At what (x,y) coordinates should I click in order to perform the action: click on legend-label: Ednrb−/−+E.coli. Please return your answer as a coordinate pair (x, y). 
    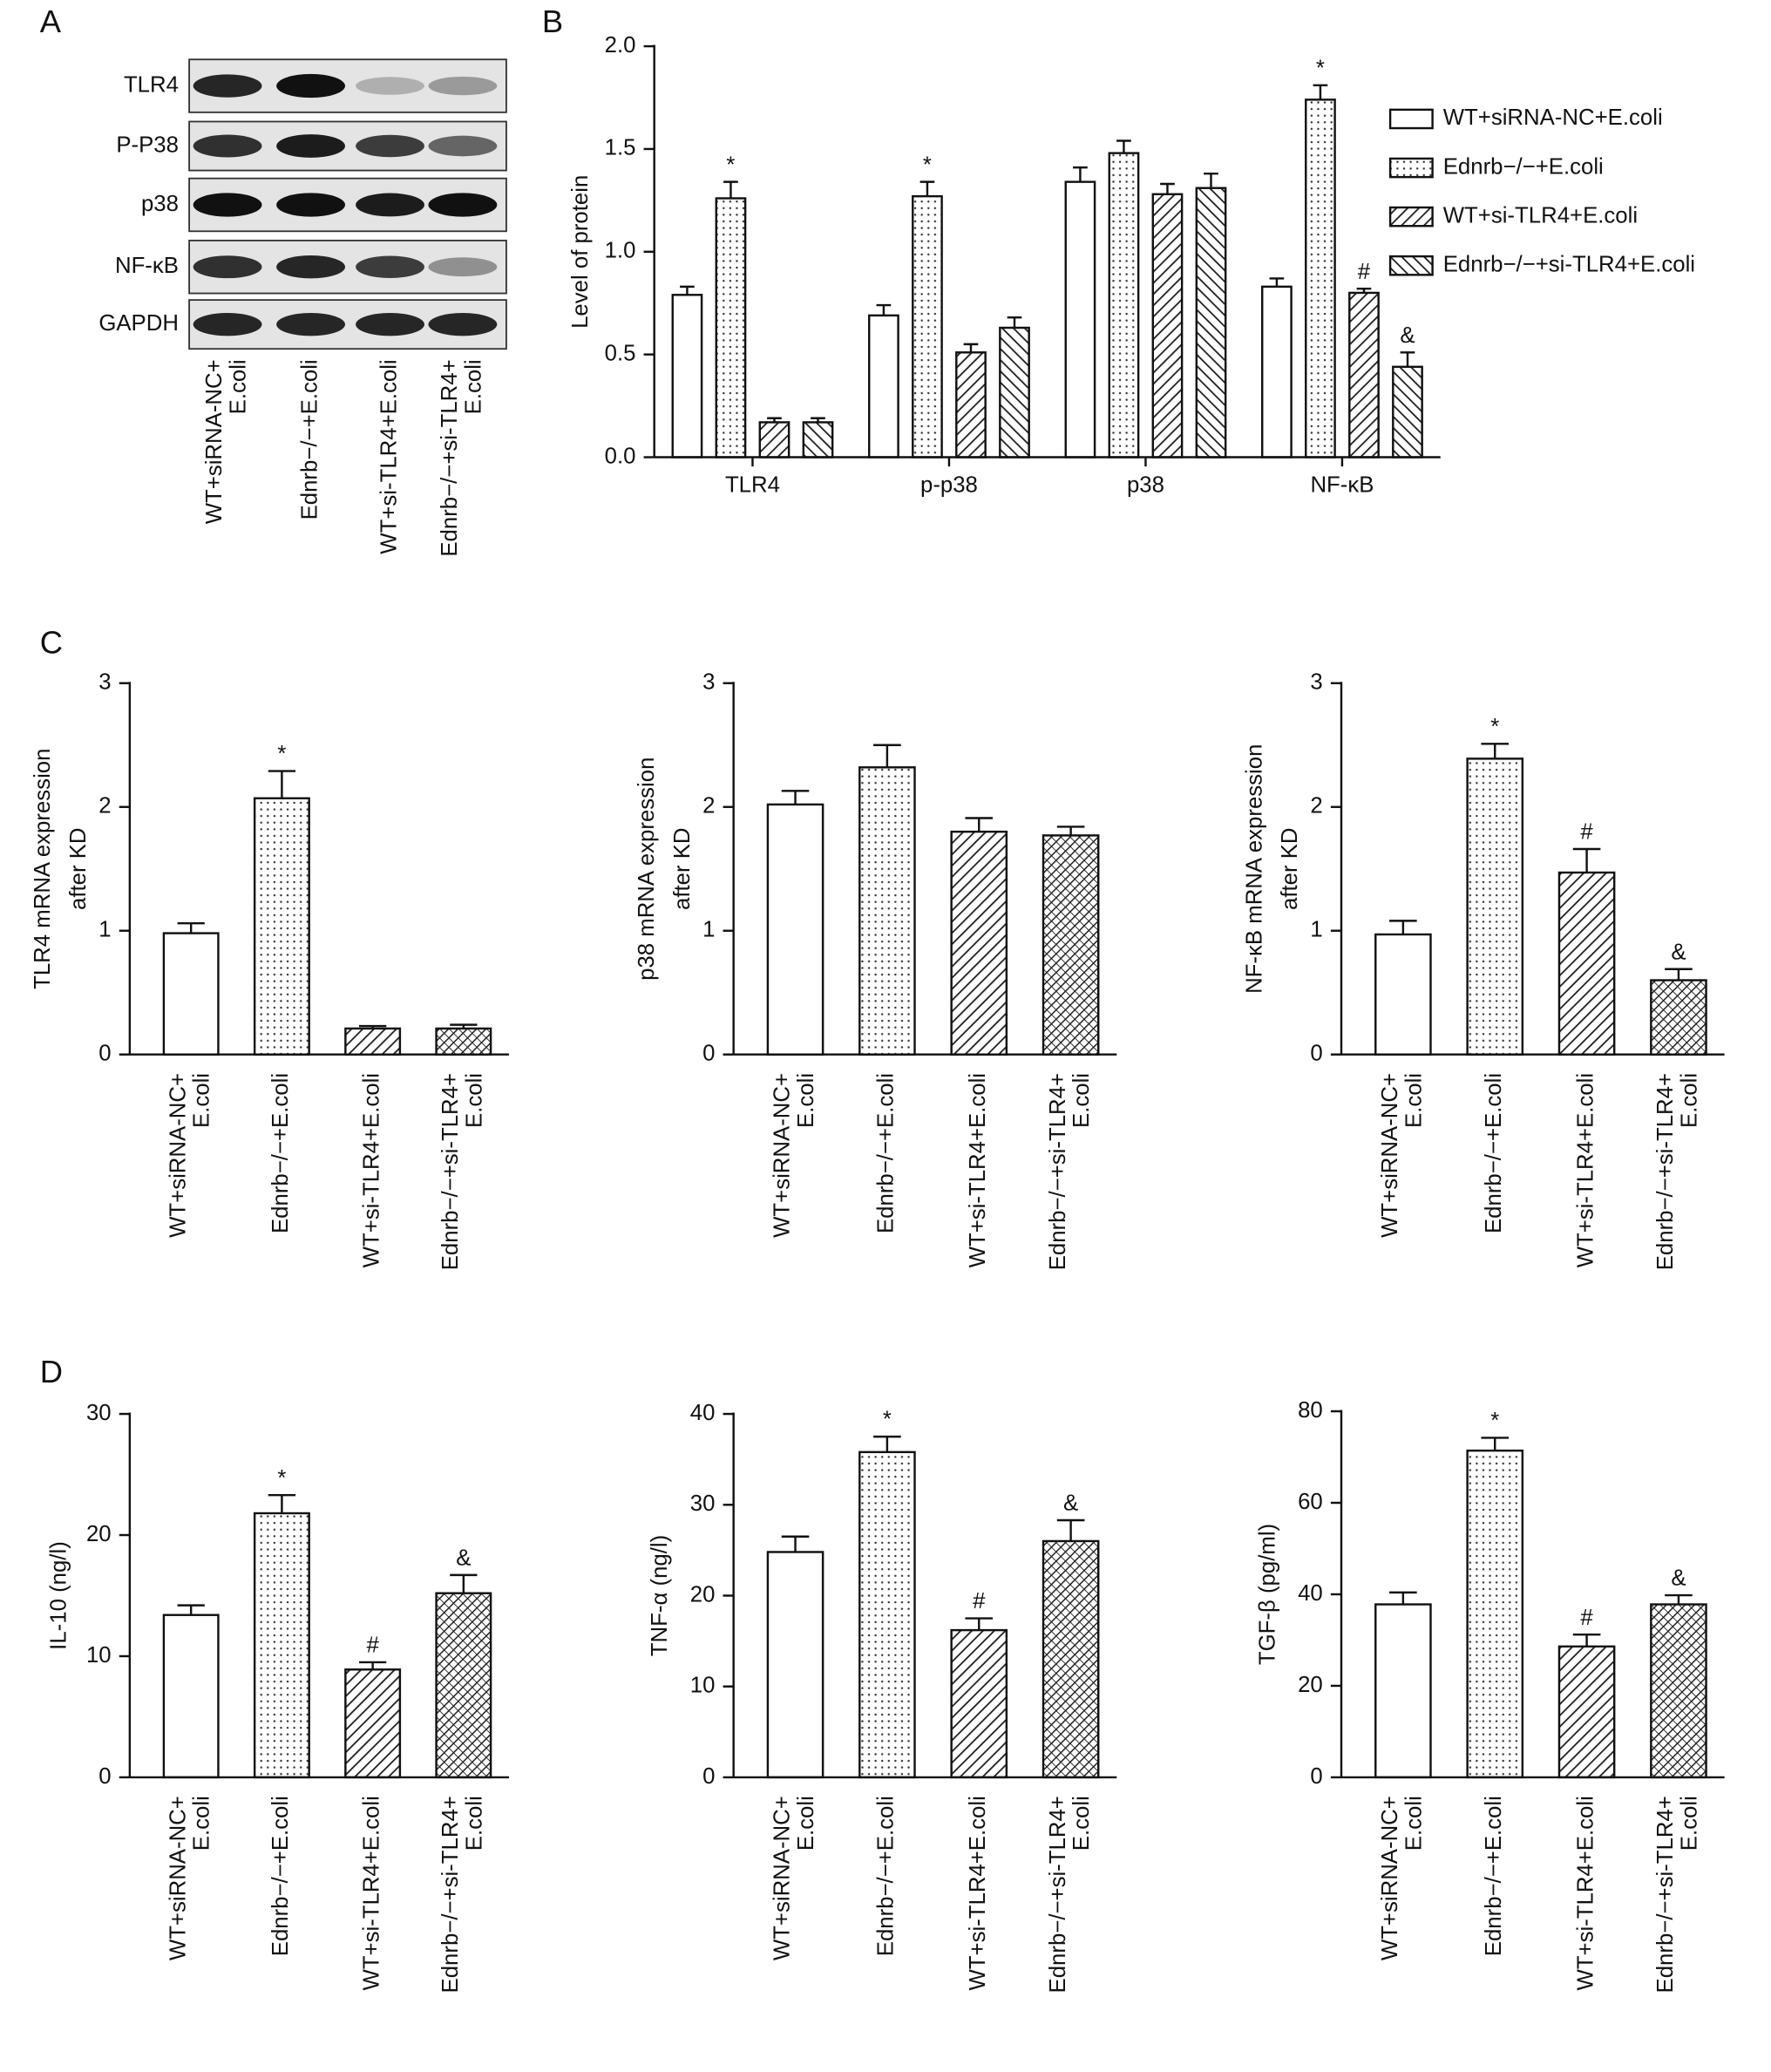
    Looking at the image, I should click on (1523, 166).